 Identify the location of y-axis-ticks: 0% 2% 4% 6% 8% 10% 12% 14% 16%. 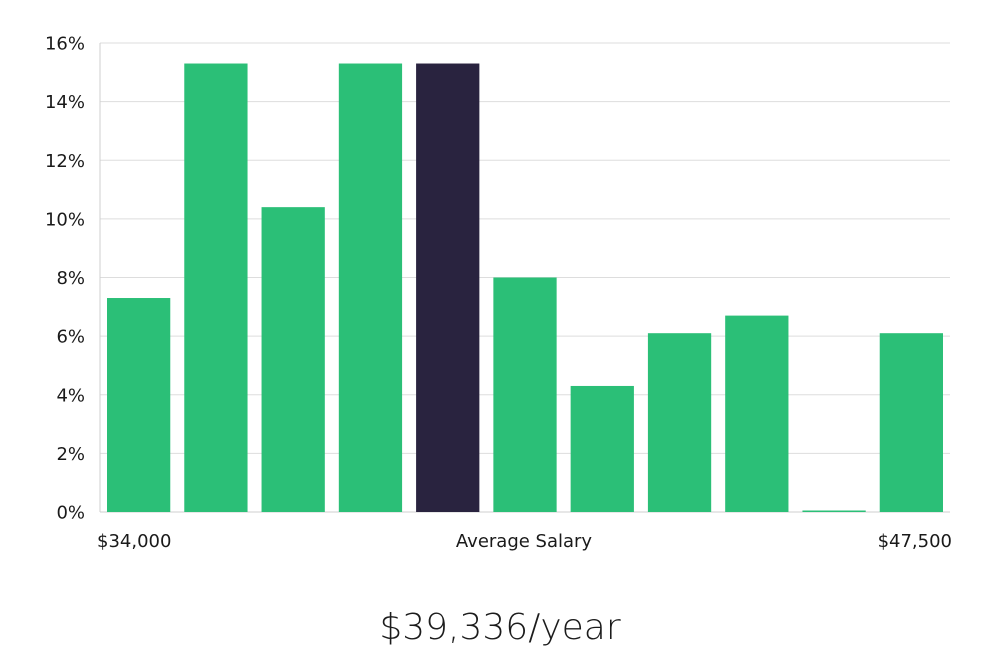
(65, 279).